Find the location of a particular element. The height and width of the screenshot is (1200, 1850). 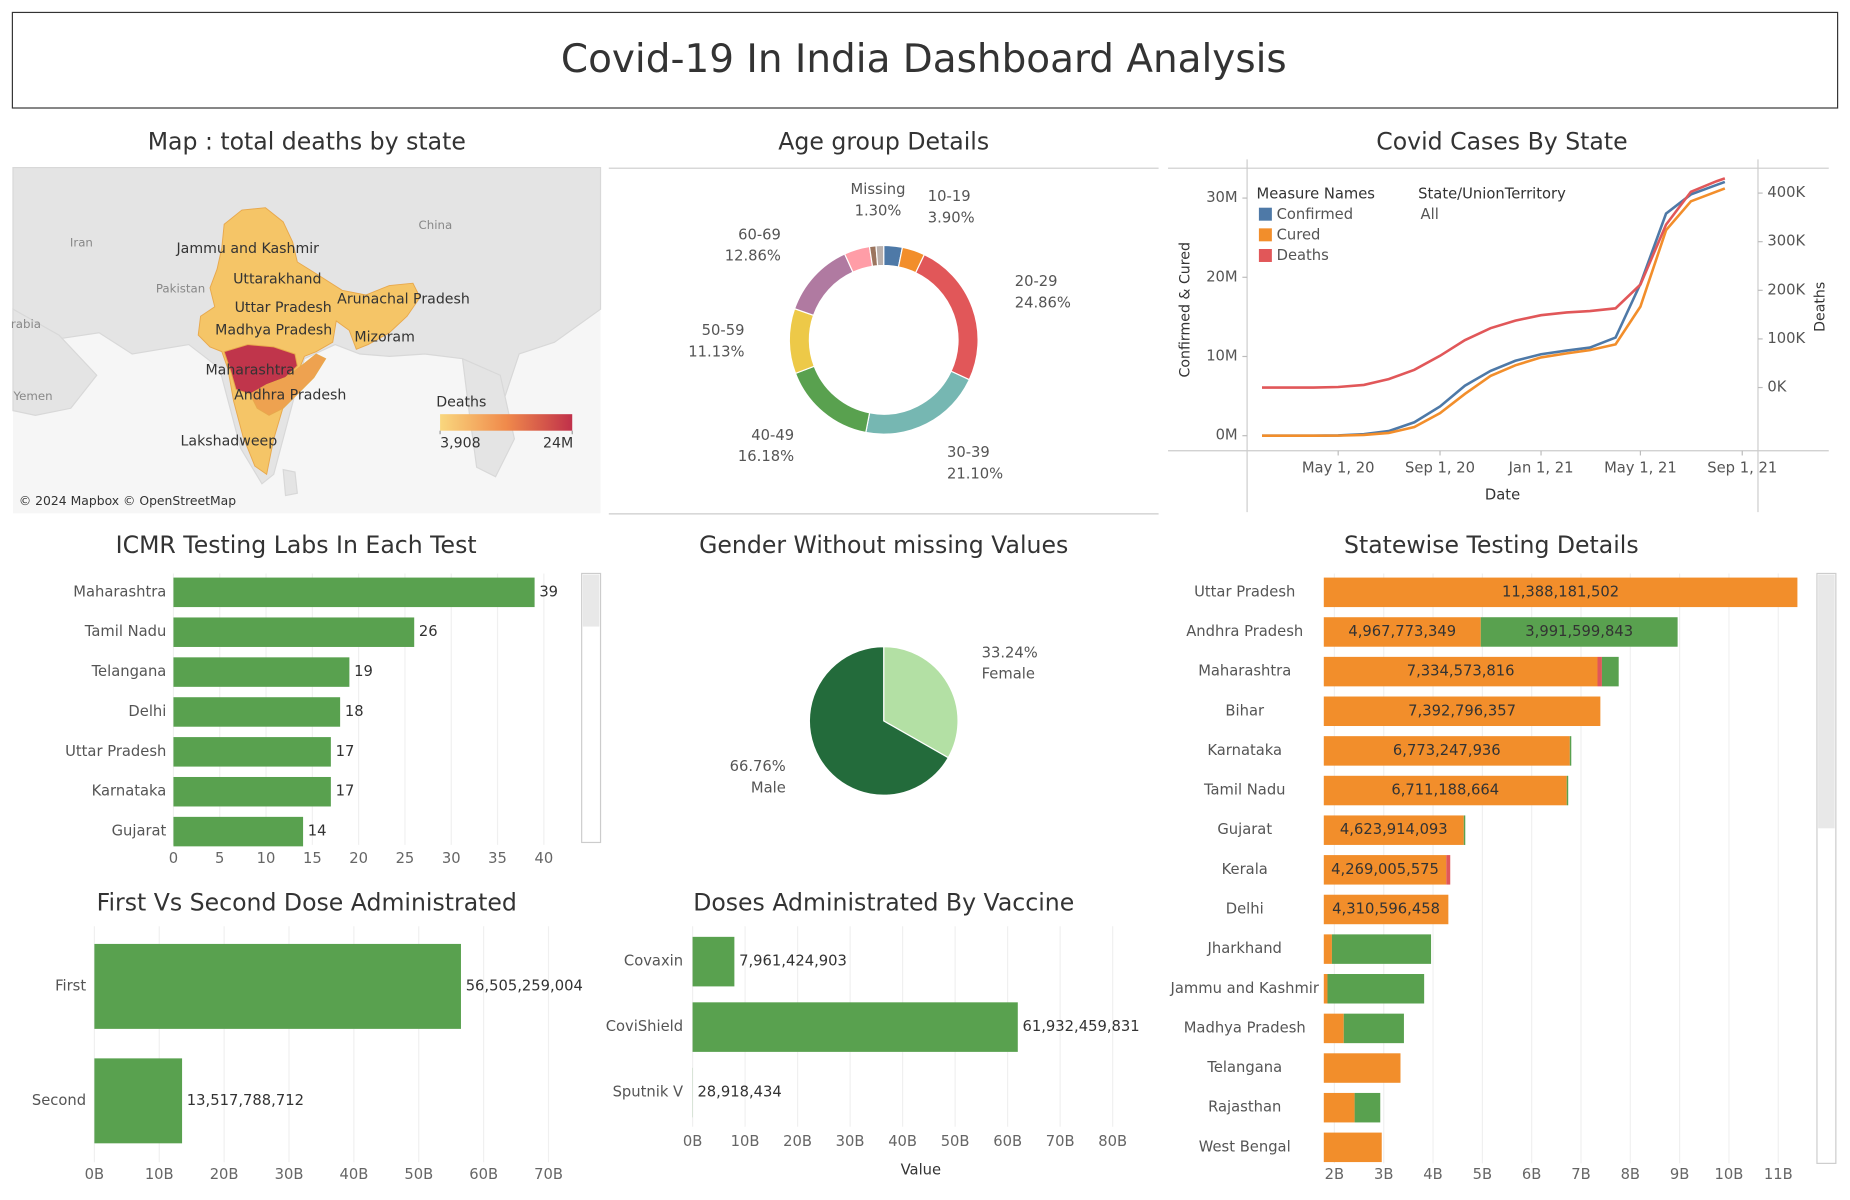

panel-title: ICMR Testing Labs In Each Test is located at coordinates (296, 545).